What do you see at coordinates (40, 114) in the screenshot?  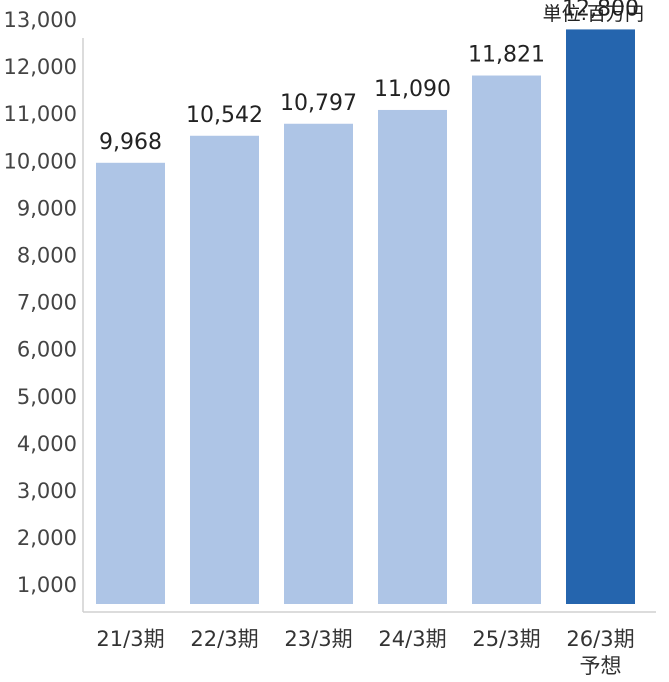 I see `y-tick-label: 11,000` at bounding box center [40, 114].